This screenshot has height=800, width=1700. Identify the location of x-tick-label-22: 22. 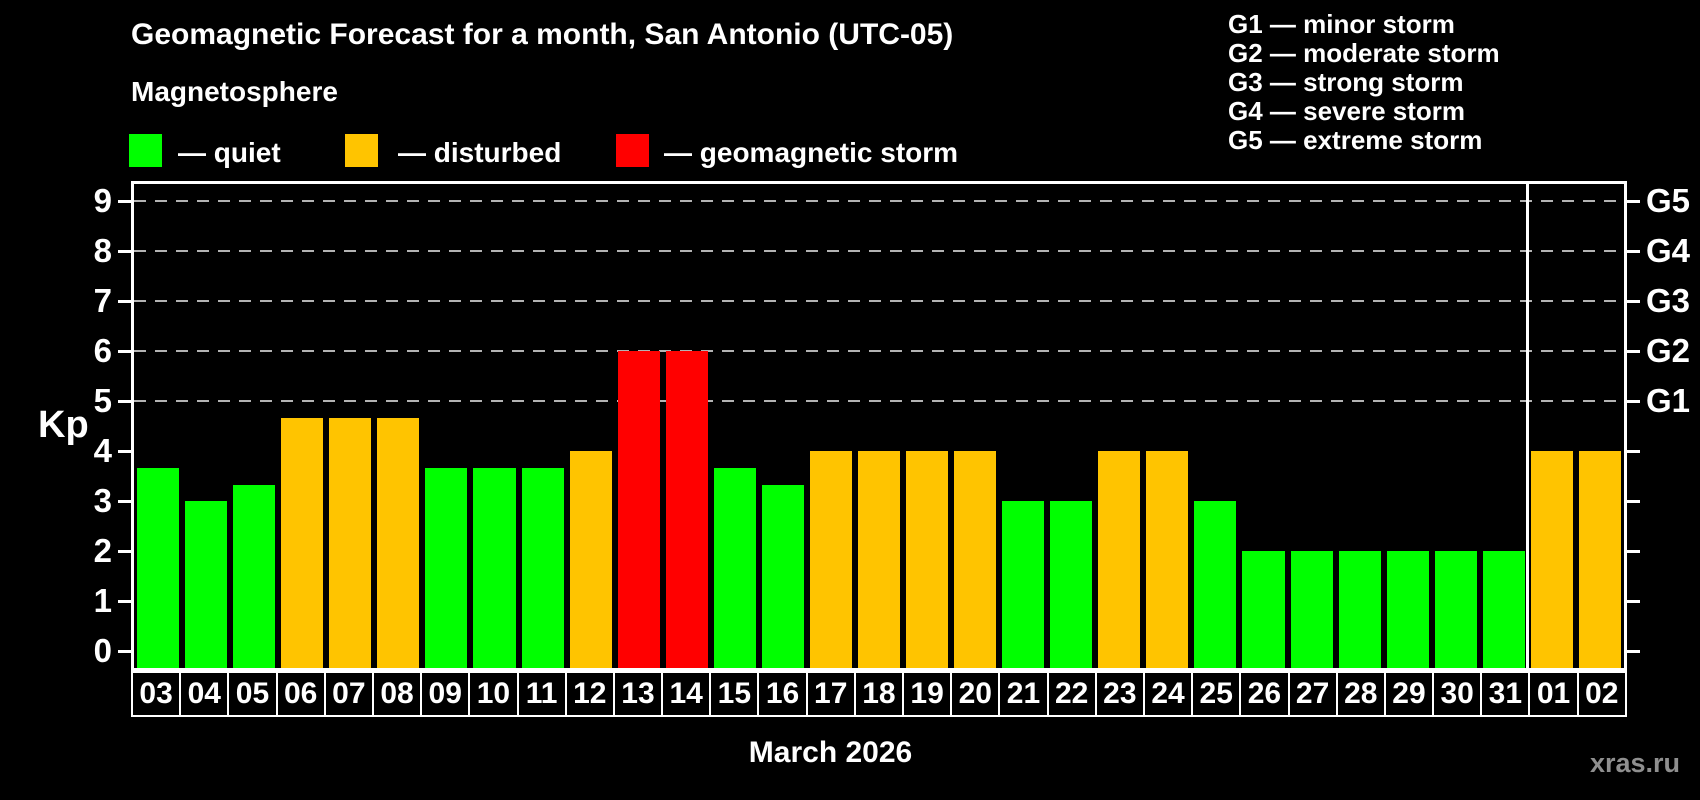
(1073, 694).